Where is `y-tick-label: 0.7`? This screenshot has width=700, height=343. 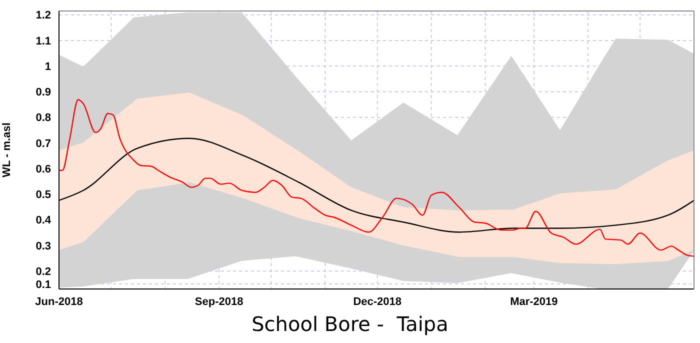
y-tick-label: 0.7 is located at coordinates (43, 144).